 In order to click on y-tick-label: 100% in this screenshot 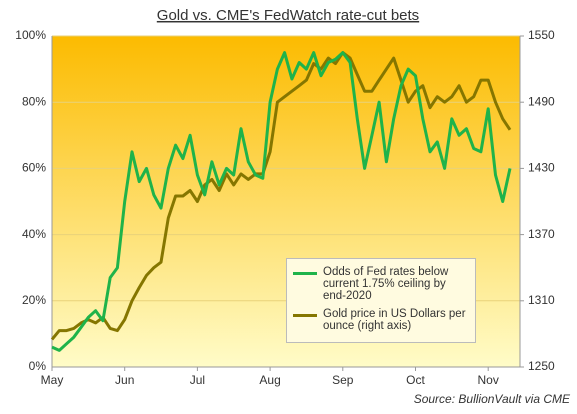, I will do `click(30, 35)`.